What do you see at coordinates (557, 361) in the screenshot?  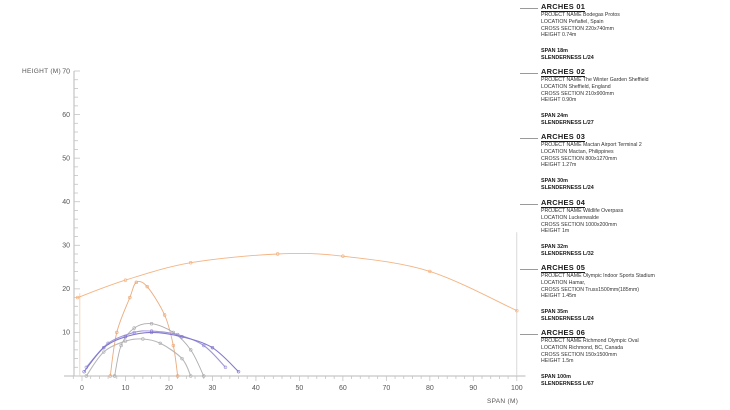 I see `legend-height: HEIGHT 1.5m` at bounding box center [557, 361].